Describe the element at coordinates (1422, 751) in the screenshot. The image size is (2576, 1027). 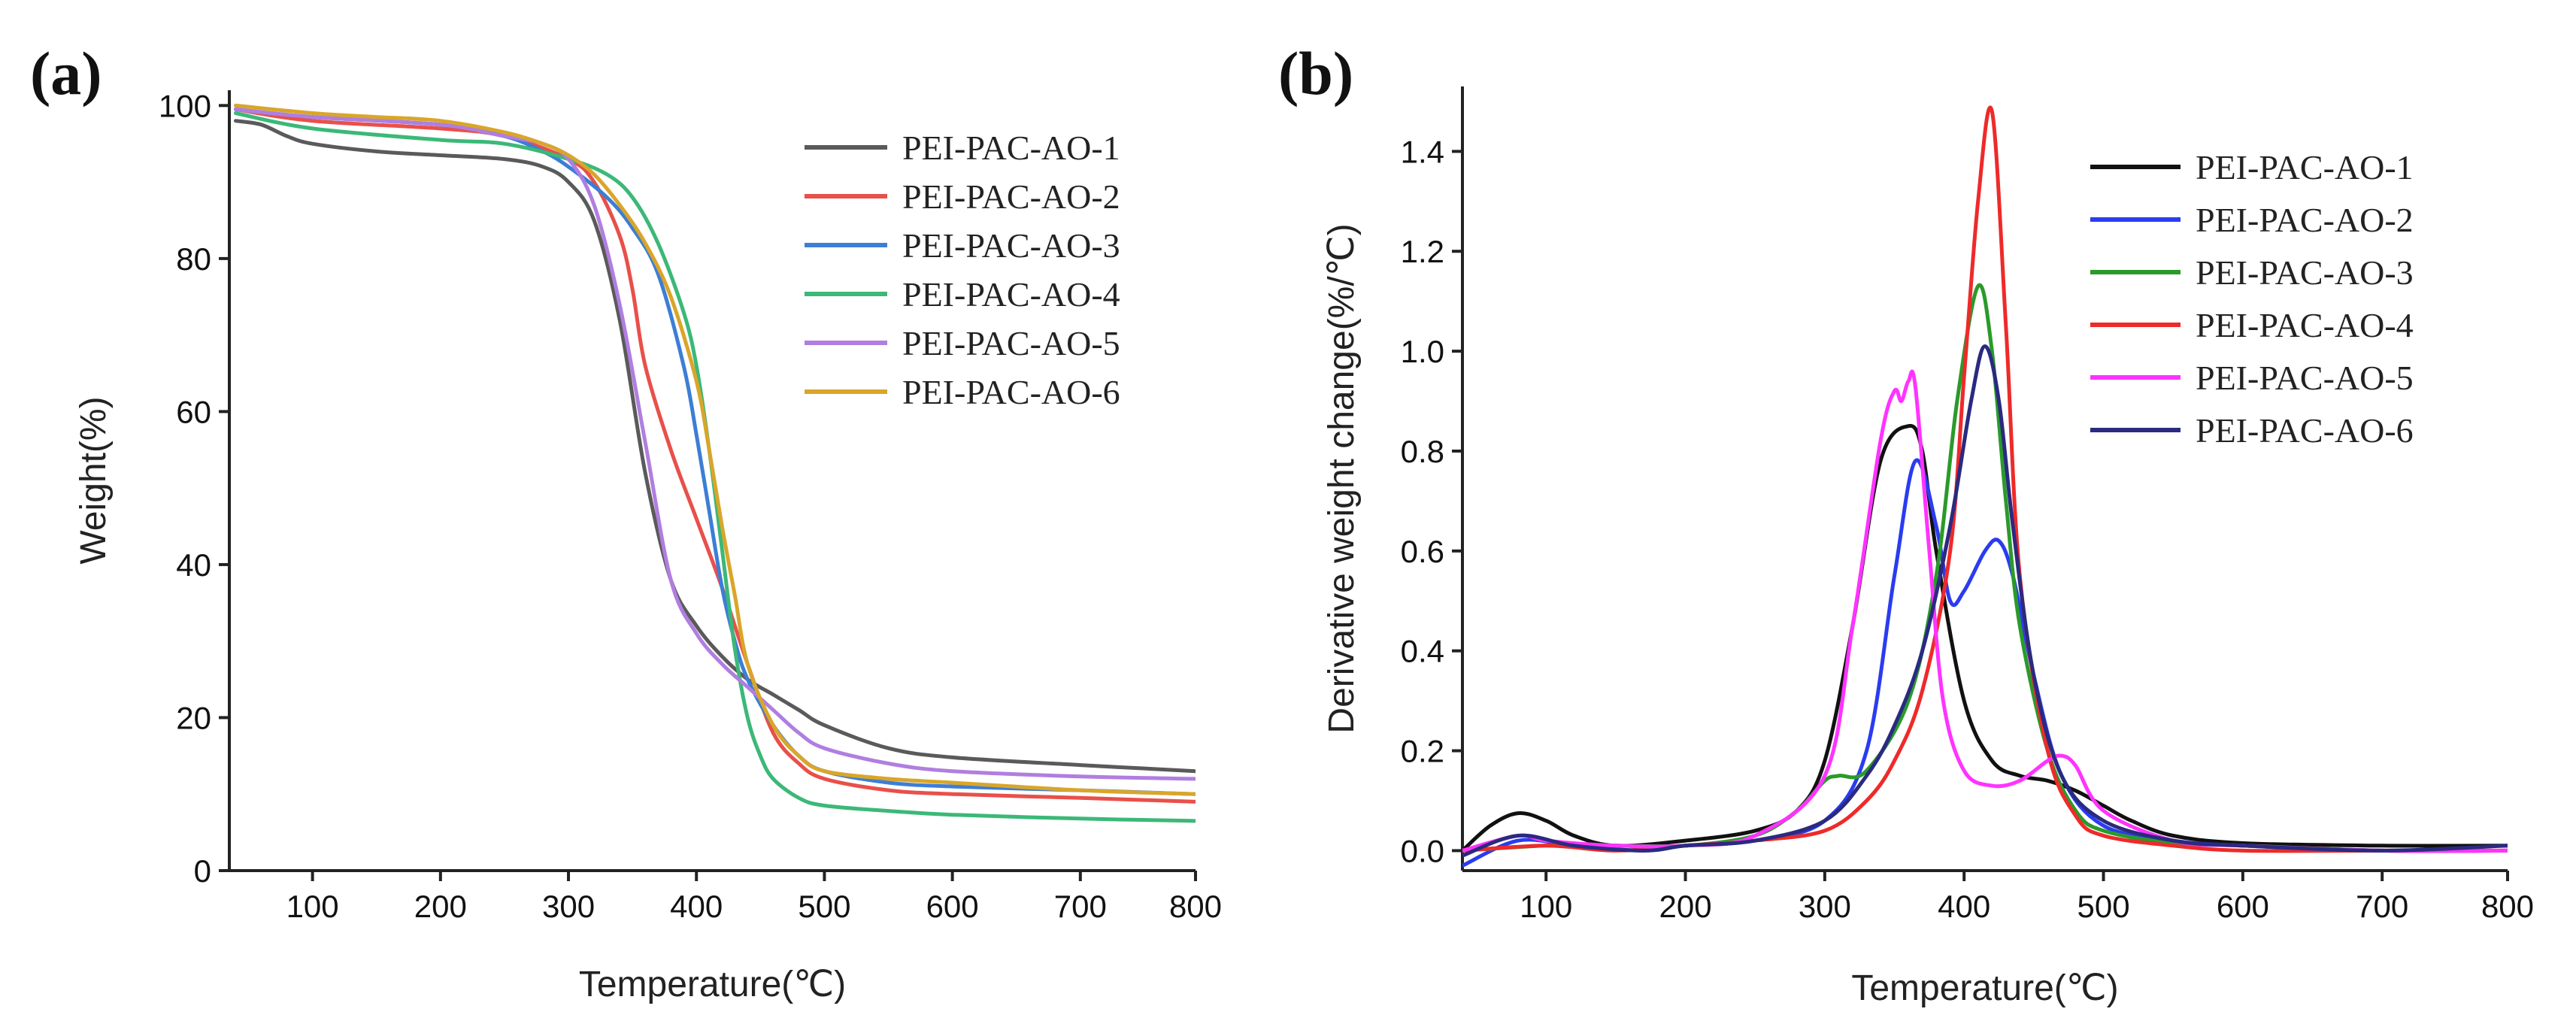
I see `y-tick-label: 0.2` at that location.